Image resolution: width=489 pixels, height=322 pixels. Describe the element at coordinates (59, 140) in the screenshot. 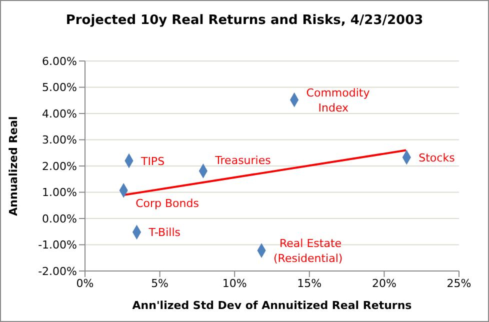

I see `y-tick-label: 3.00%` at that location.